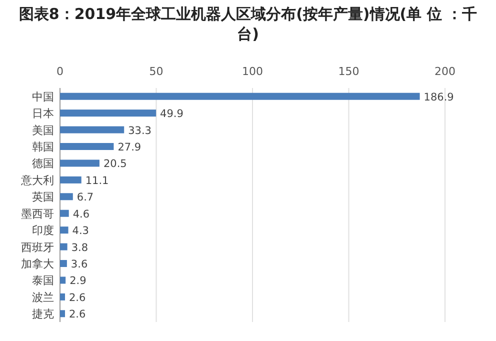  Describe the element at coordinates (115, 164) in the screenshot. I see `data-label: 20.5` at that location.